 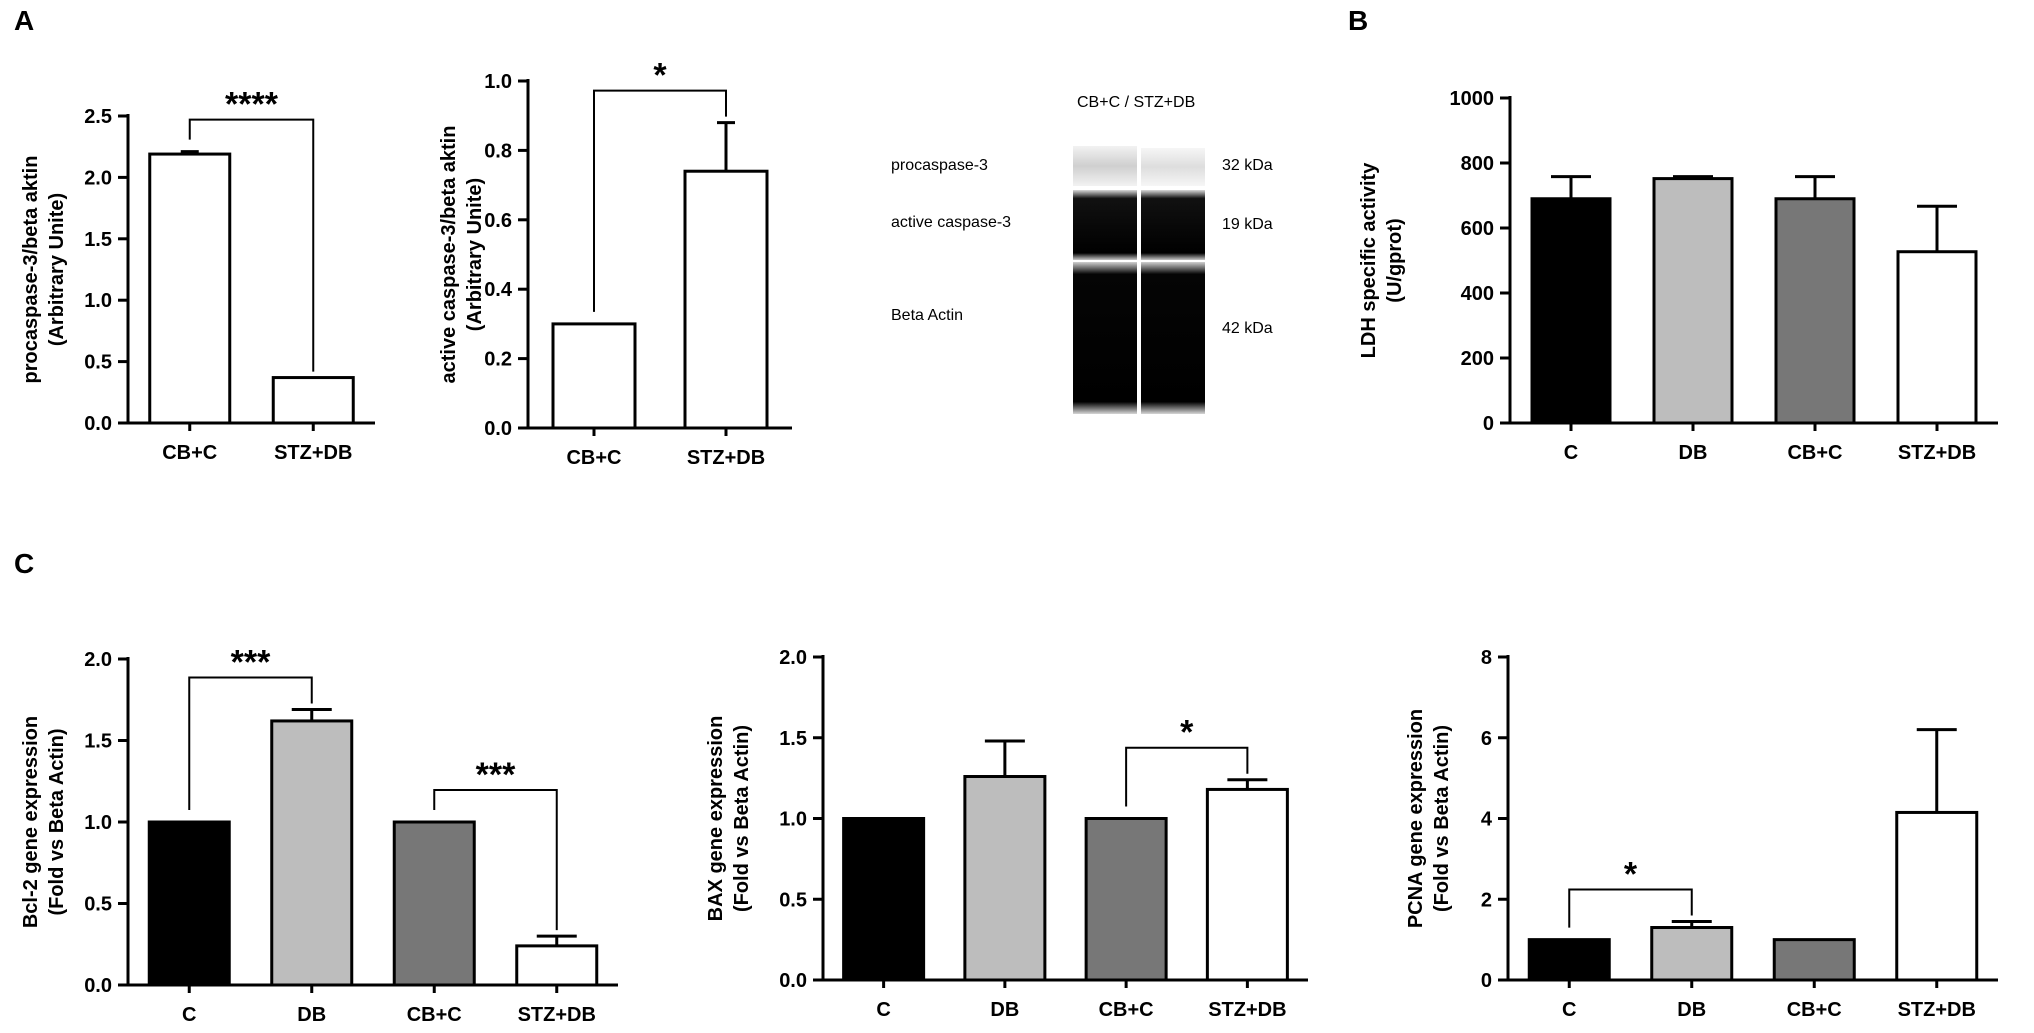 What do you see at coordinates (1477, 164) in the screenshot?
I see `y-tick-label: 800` at bounding box center [1477, 164].